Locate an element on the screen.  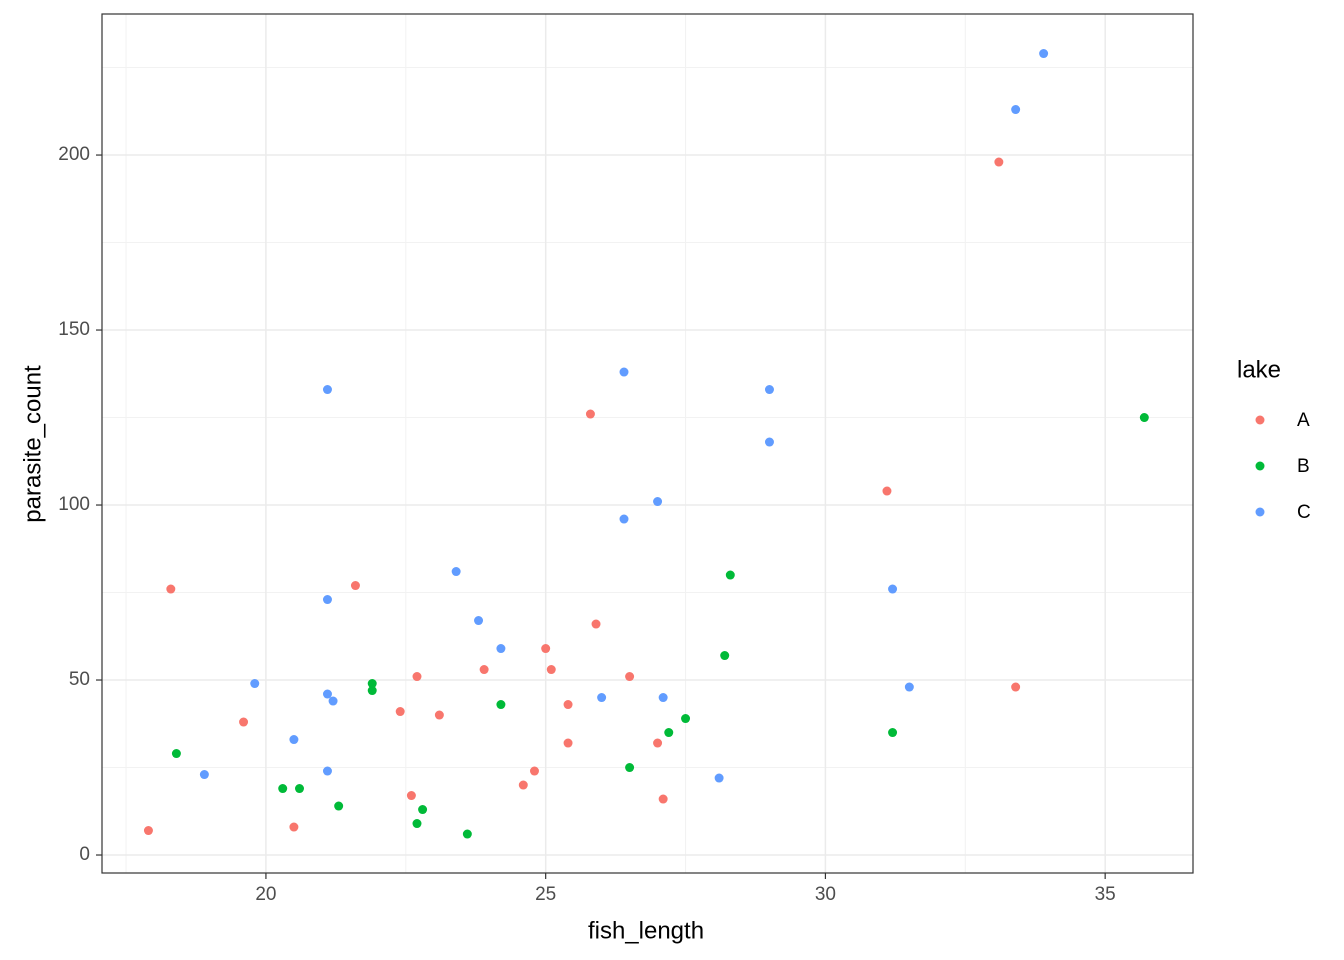
y-tick-label: 0 is located at coordinates (84, 854).